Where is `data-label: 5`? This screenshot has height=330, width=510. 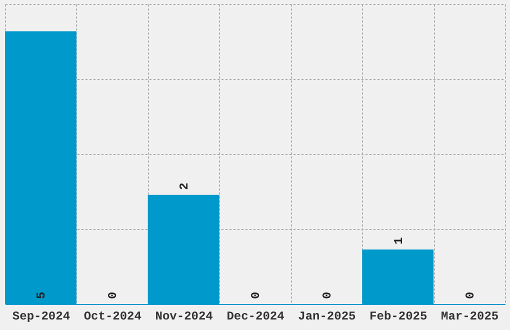
data-label: 5 is located at coordinates (41, 295).